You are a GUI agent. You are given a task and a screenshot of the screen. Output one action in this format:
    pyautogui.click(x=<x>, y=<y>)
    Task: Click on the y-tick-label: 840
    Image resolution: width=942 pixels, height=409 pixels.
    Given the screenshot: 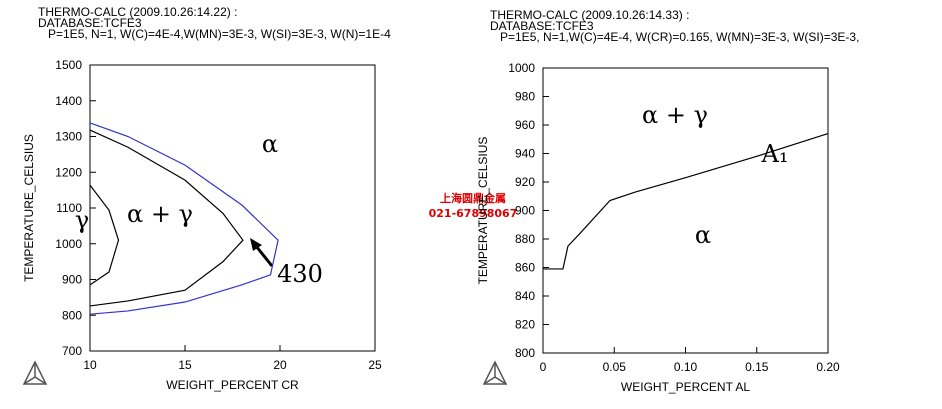 What is the action you would take?
    pyautogui.click(x=525, y=296)
    